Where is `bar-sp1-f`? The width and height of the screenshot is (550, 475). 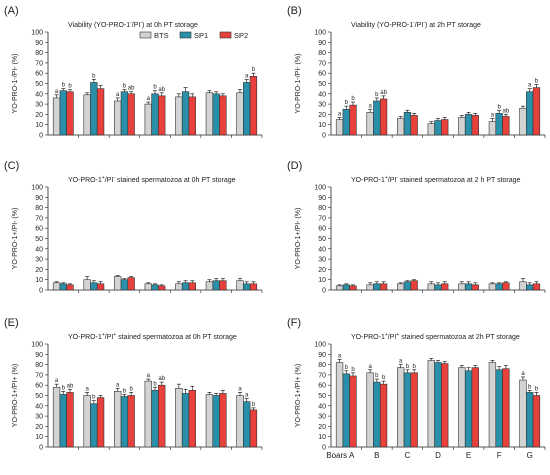
bar-sp1-f is located at coordinates (499, 408).